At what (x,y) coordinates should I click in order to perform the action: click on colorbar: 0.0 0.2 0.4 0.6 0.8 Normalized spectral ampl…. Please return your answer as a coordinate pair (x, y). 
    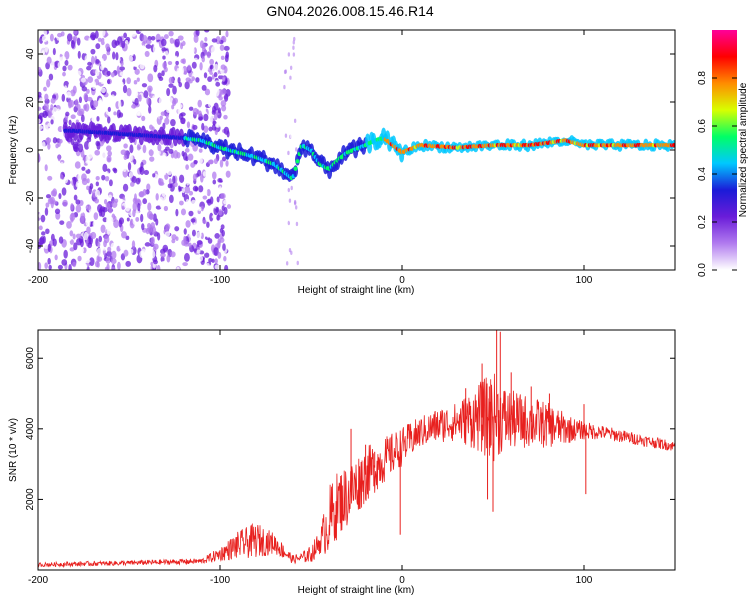
    Looking at the image, I should click on (723, 153).